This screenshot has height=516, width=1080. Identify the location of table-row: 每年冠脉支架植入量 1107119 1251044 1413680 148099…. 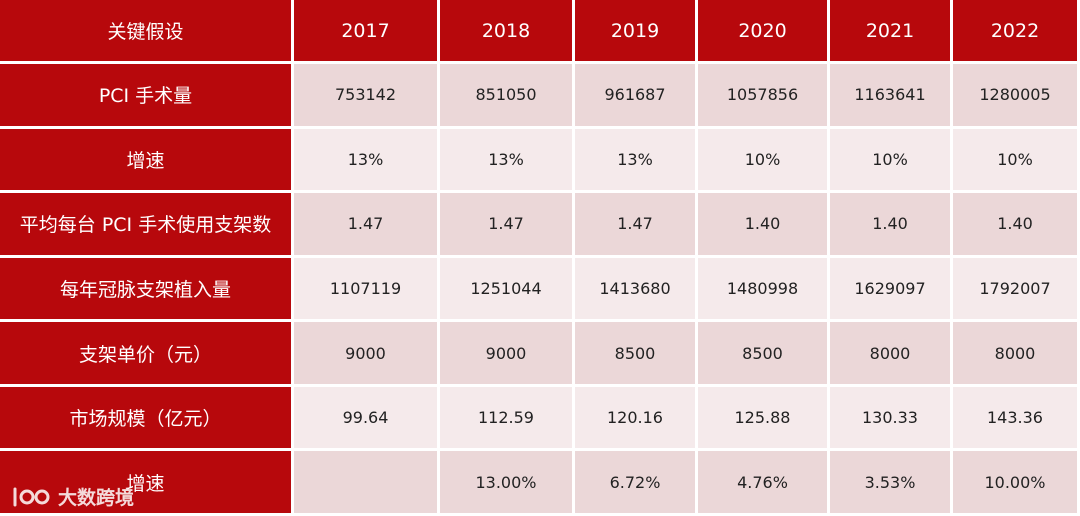
(540, 290).